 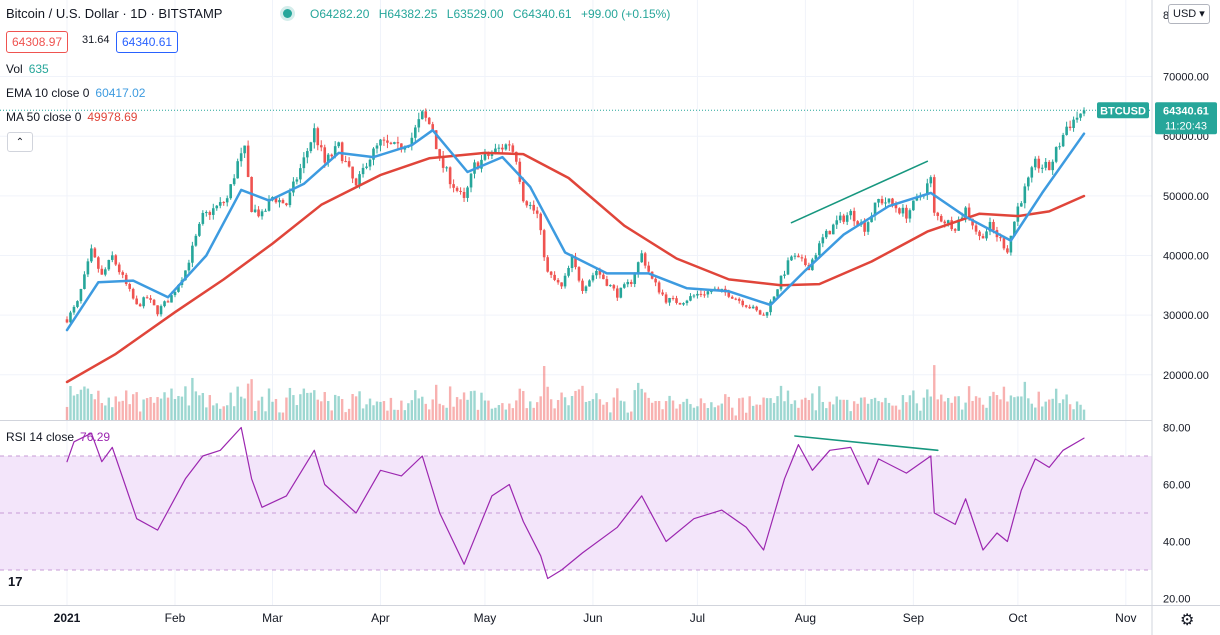 What do you see at coordinates (914, 618) in the screenshot?
I see `x-tick-label: Sep` at bounding box center [914, 618].